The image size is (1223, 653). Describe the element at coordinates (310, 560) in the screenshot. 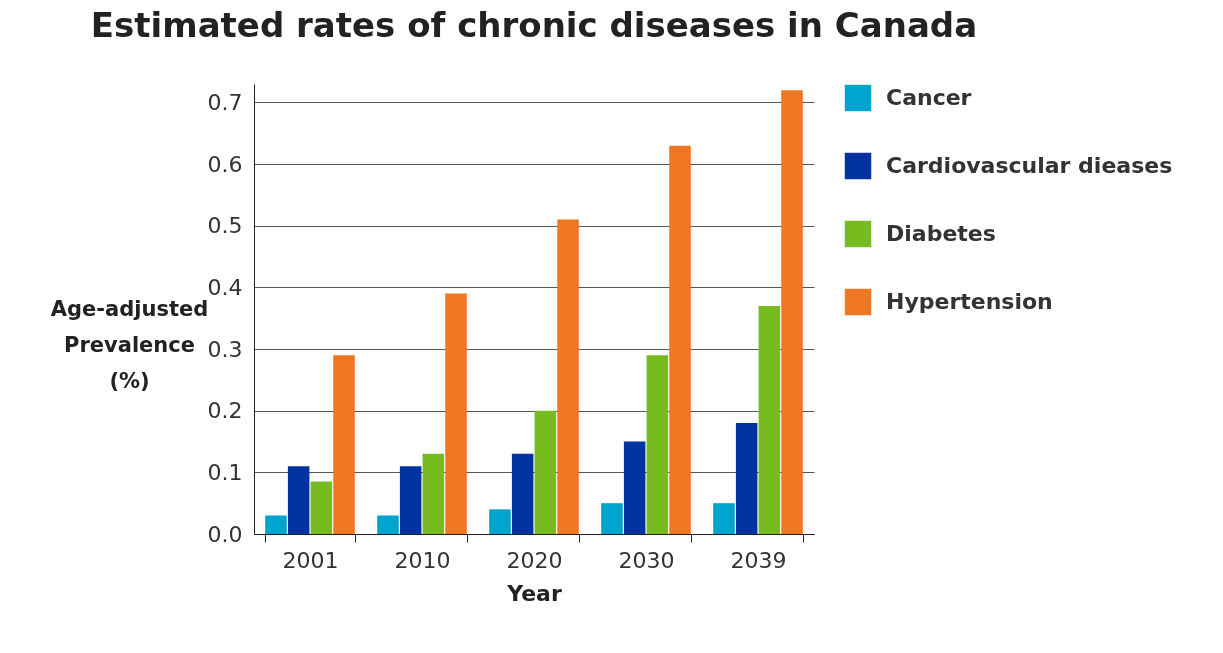

I see `x-tick-label: 2001` at that location.